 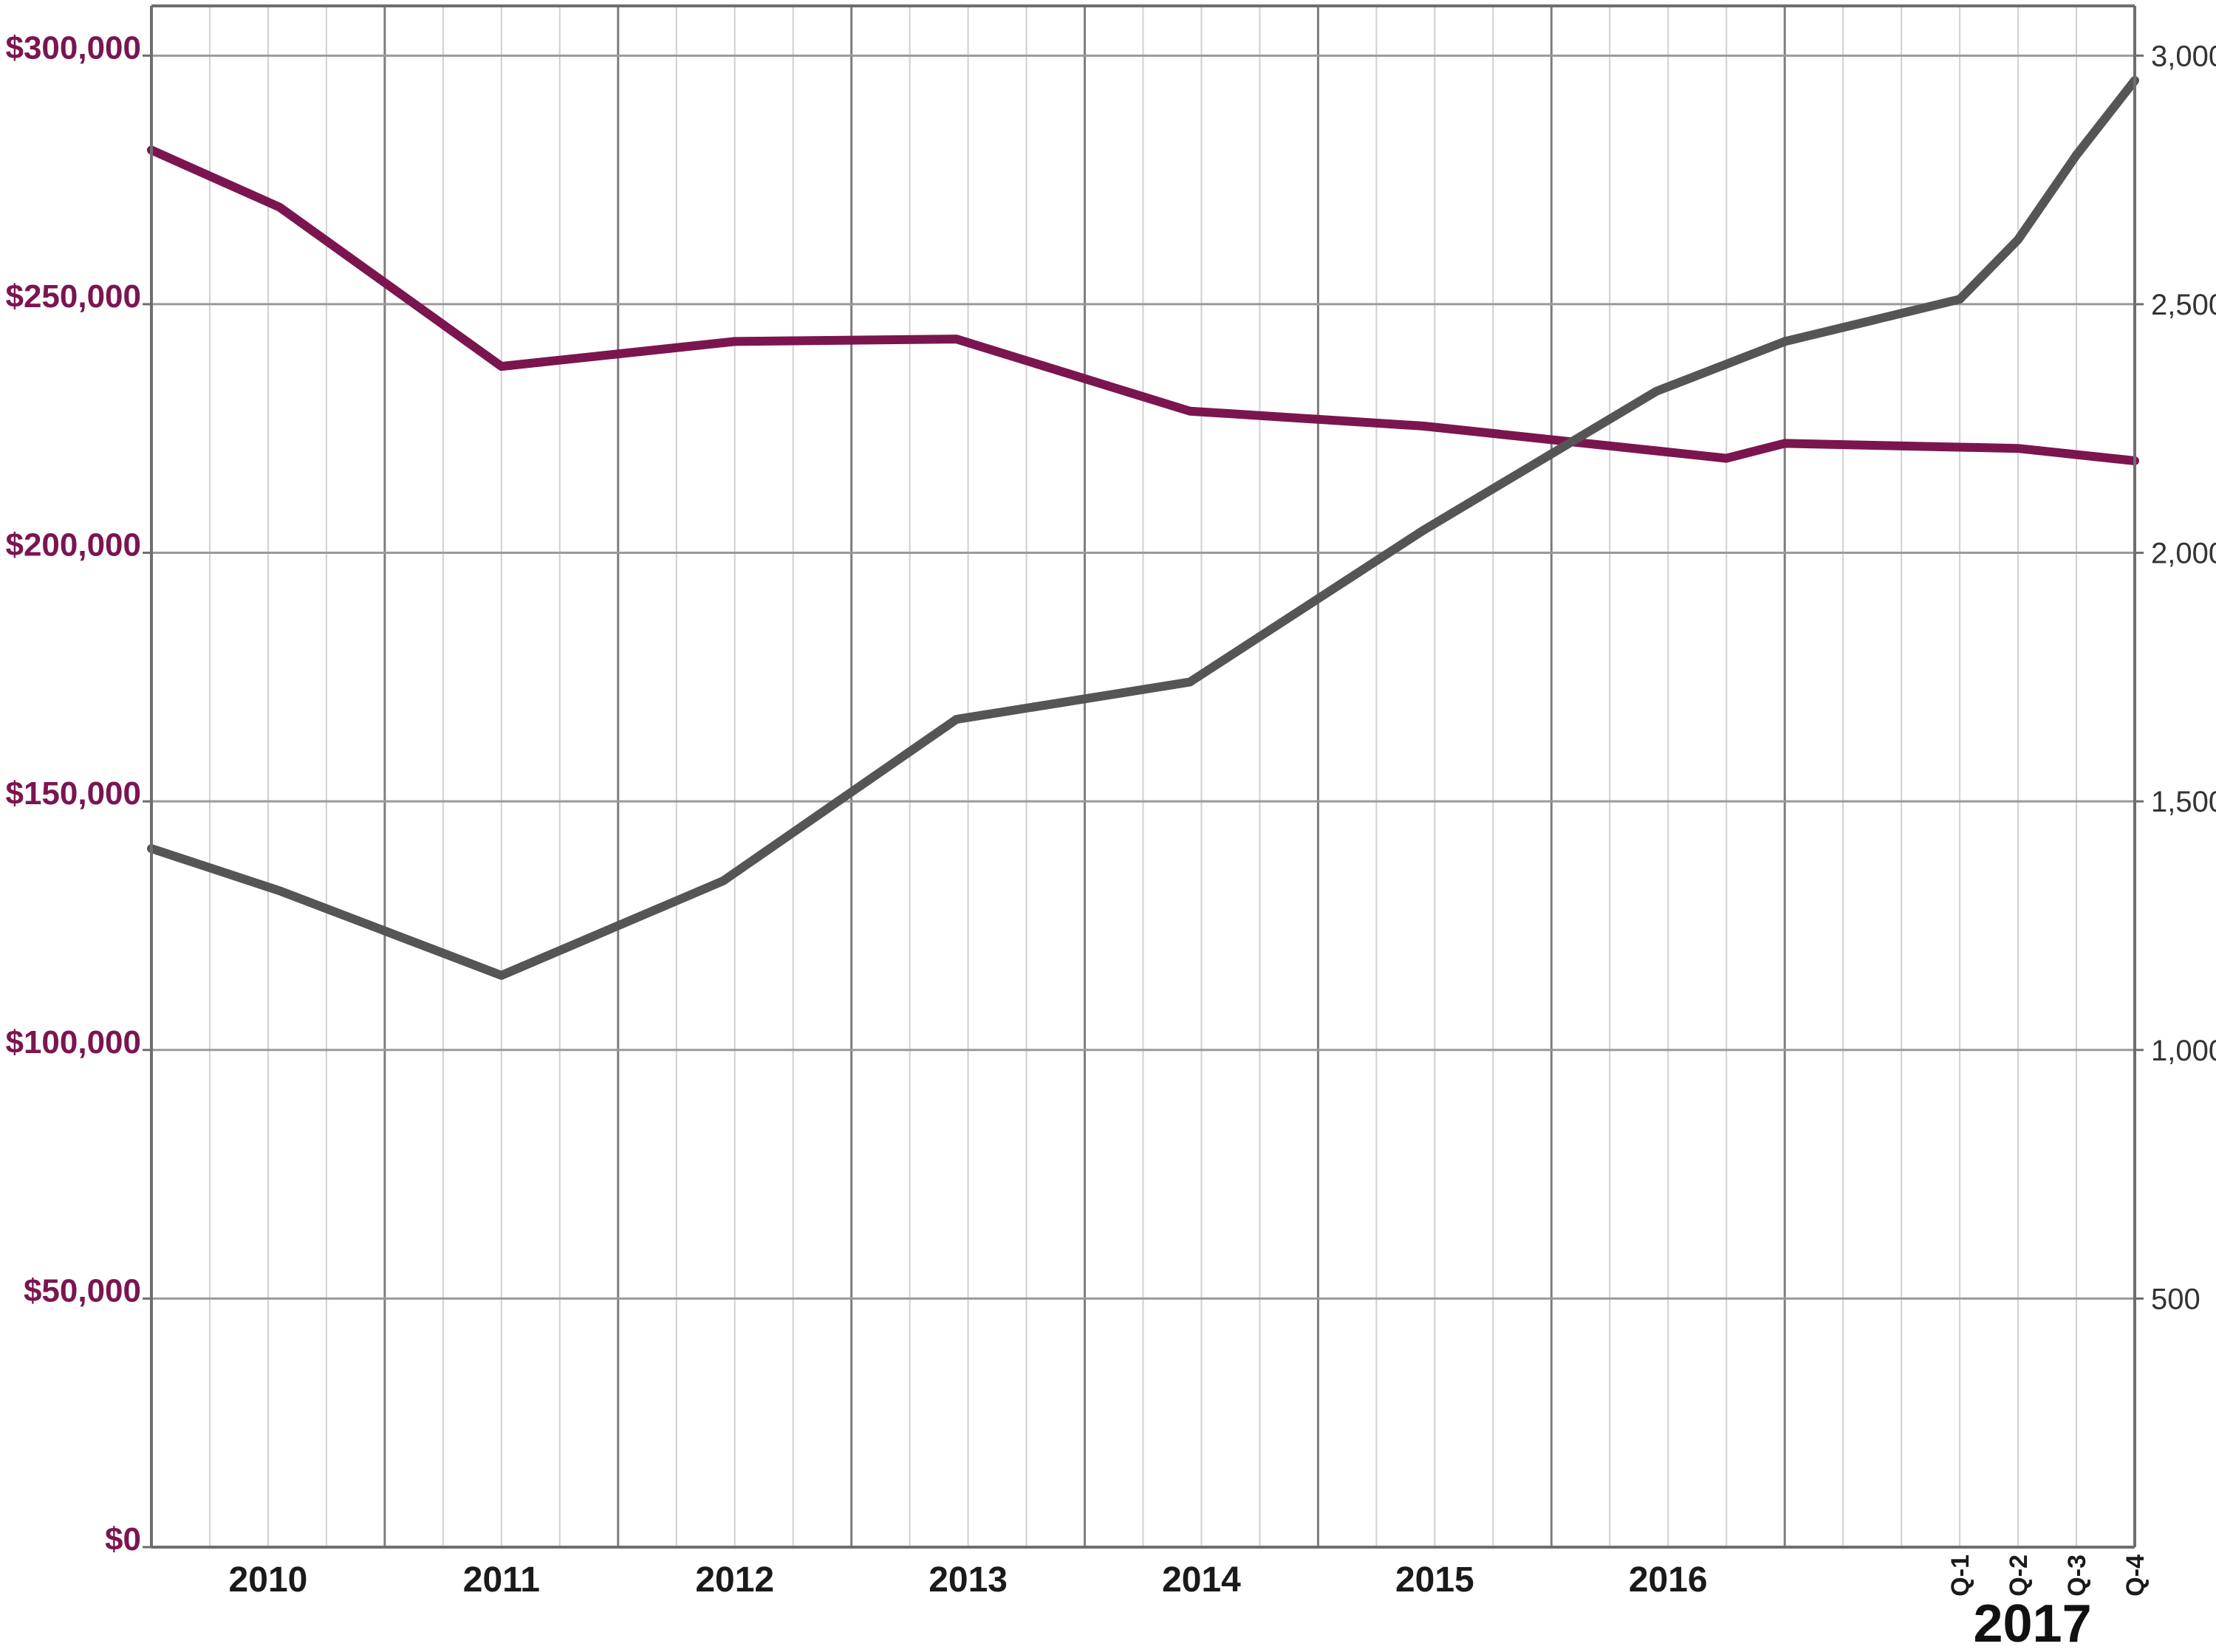 I want to click on left-tick-label: $50,000, so click(x=82, y=1290).